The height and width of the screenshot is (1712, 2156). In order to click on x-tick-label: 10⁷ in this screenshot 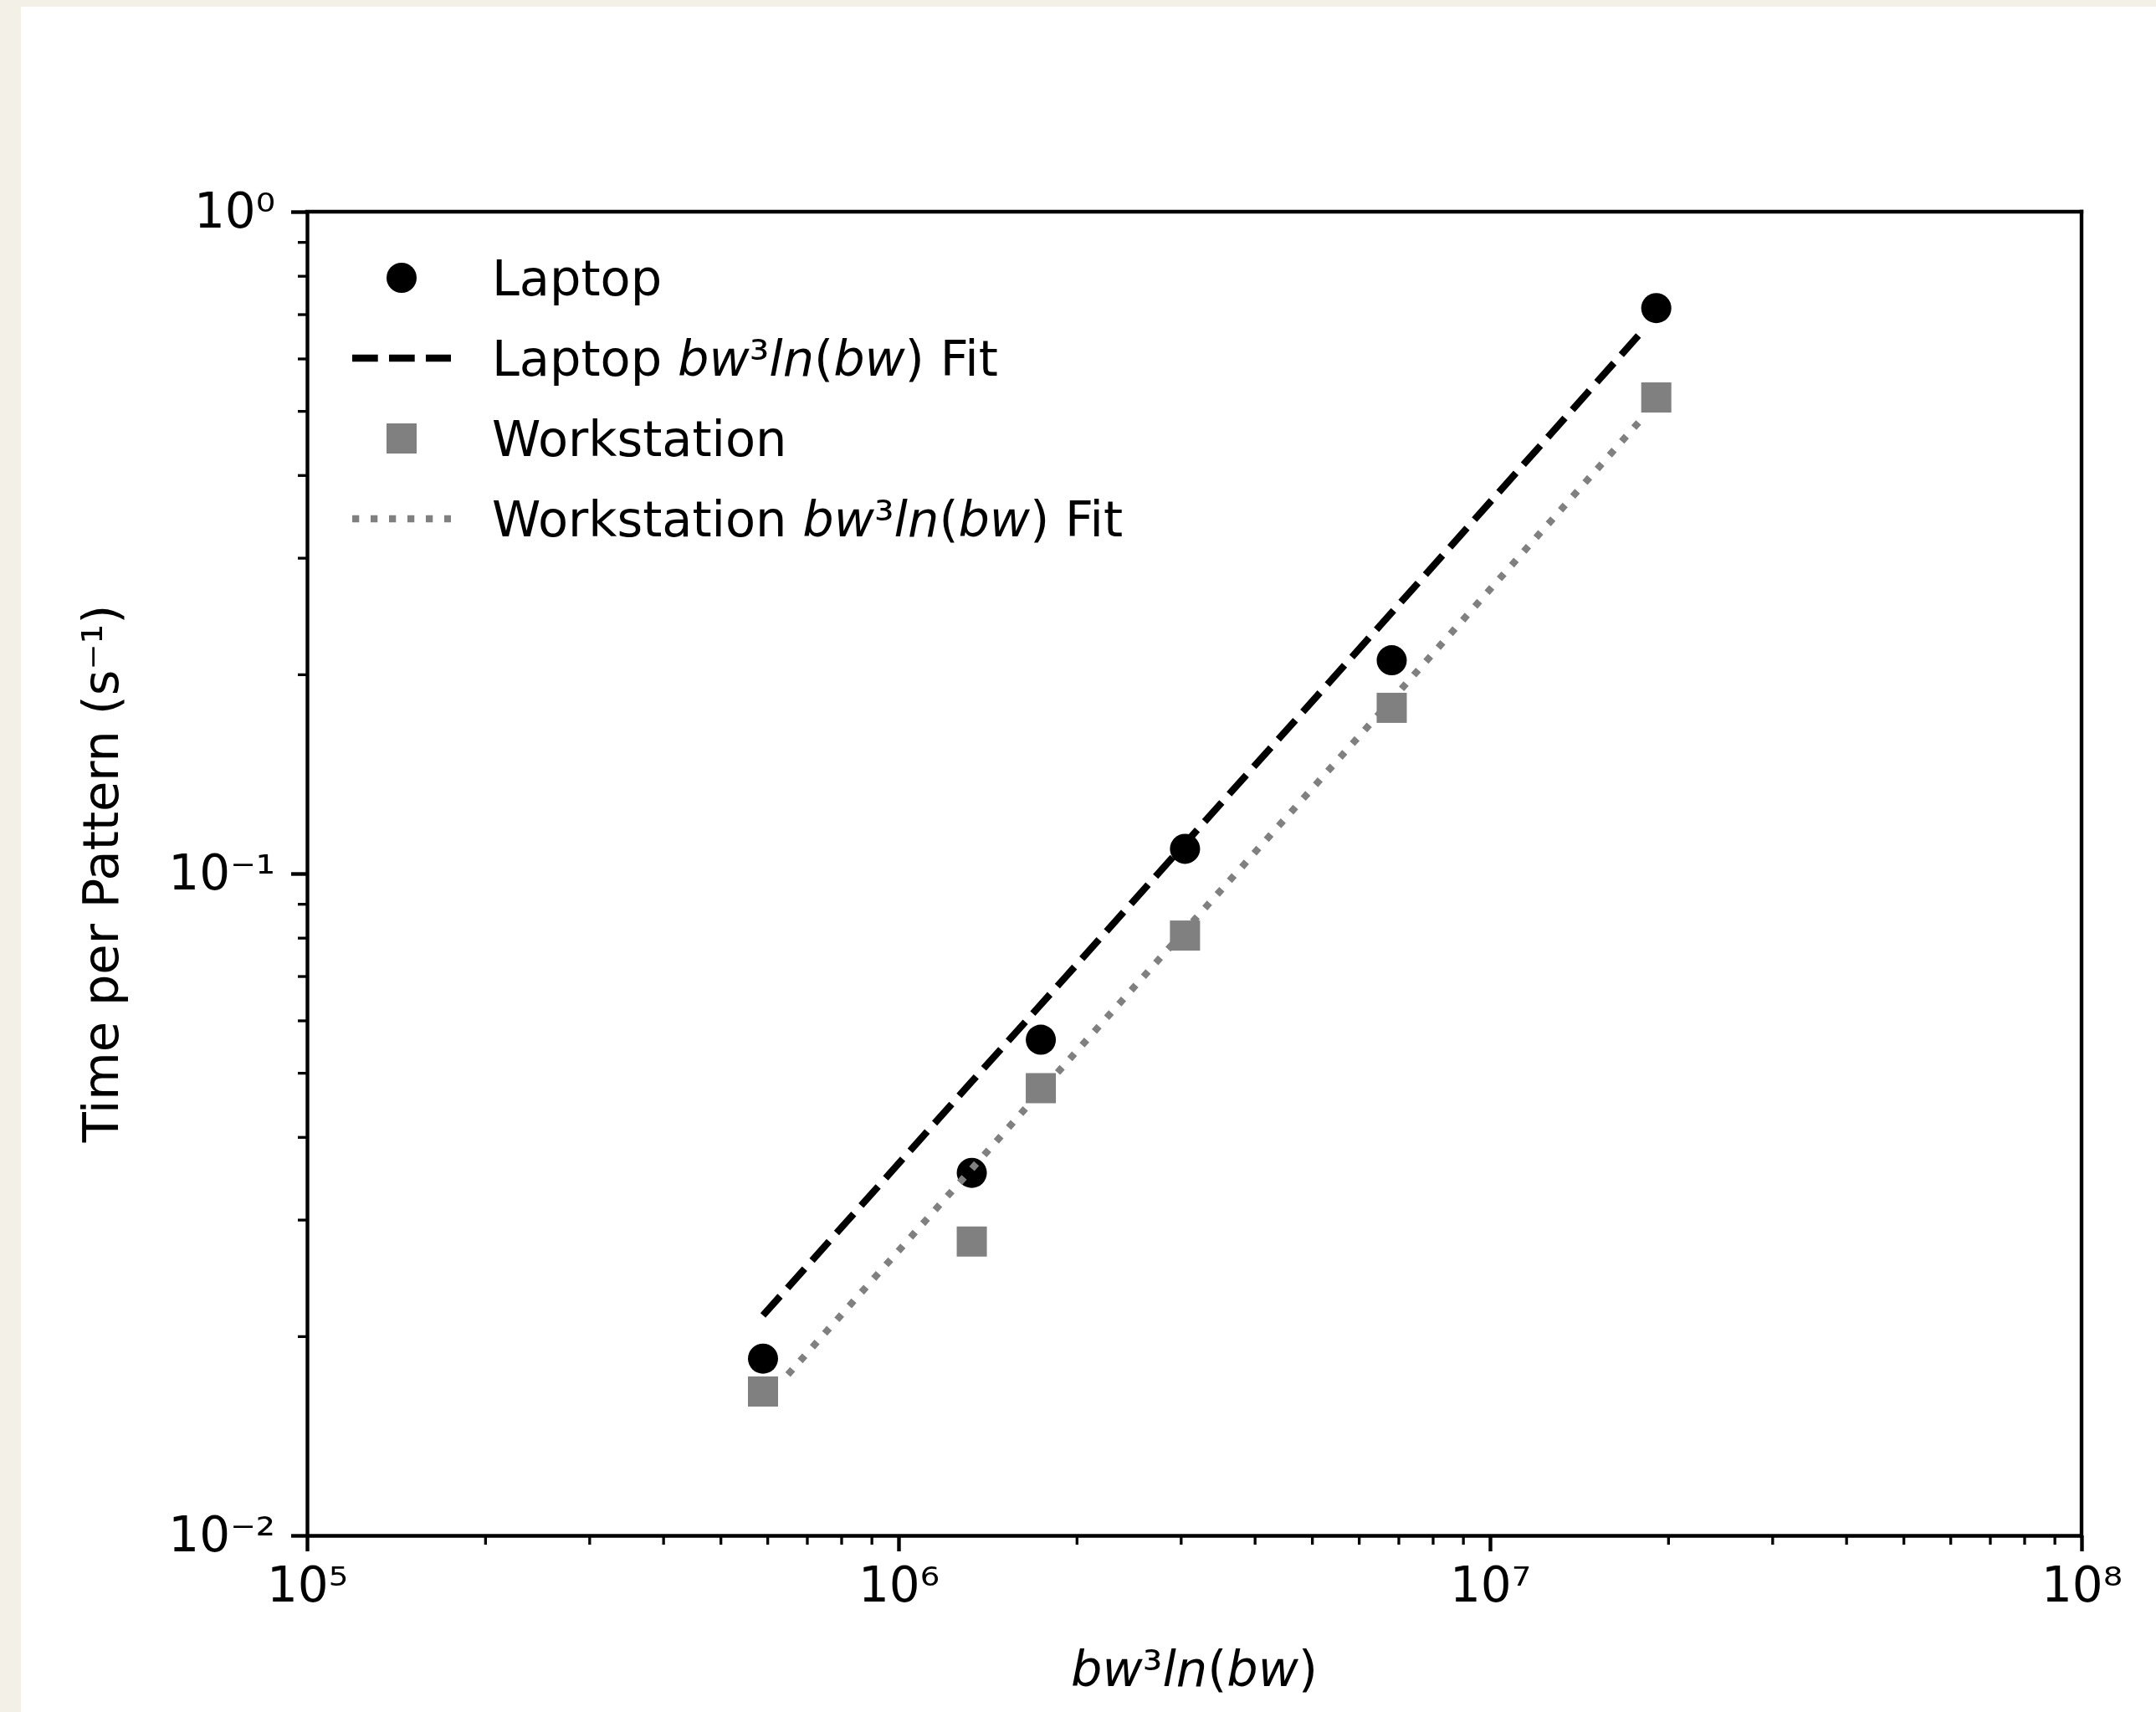, I will do `click(1490, 1585)`.